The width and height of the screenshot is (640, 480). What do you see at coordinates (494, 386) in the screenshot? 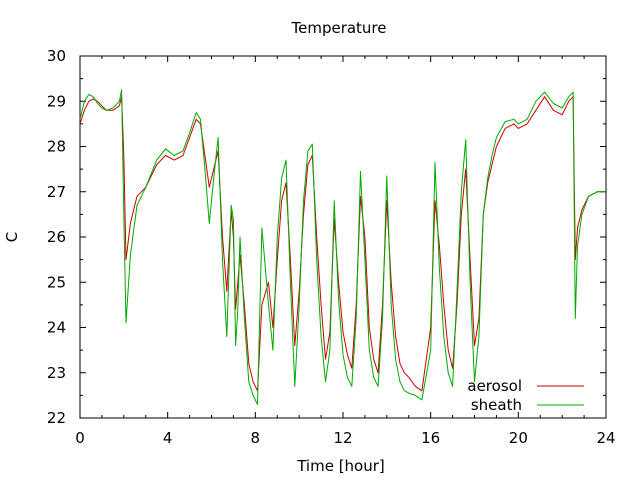
I see `legend-label-aerosol: aerosol` at bounding box center [494, 386].